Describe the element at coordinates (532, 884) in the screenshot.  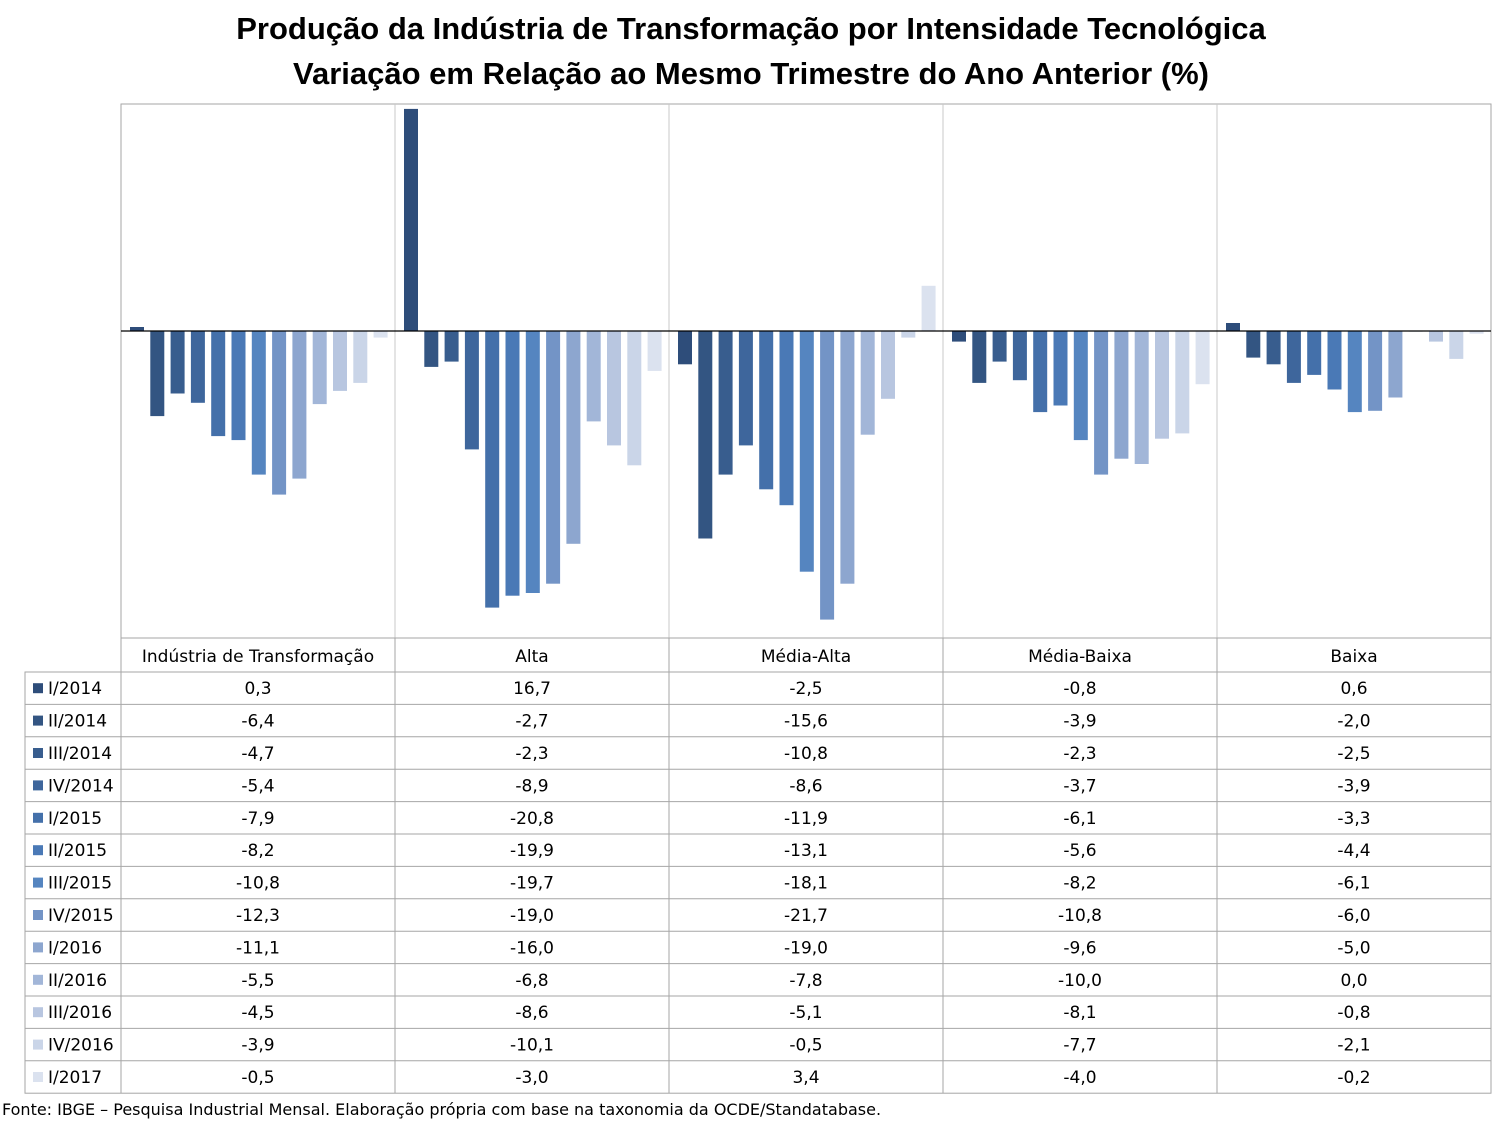
I see `data-value: -19,7` at that location.